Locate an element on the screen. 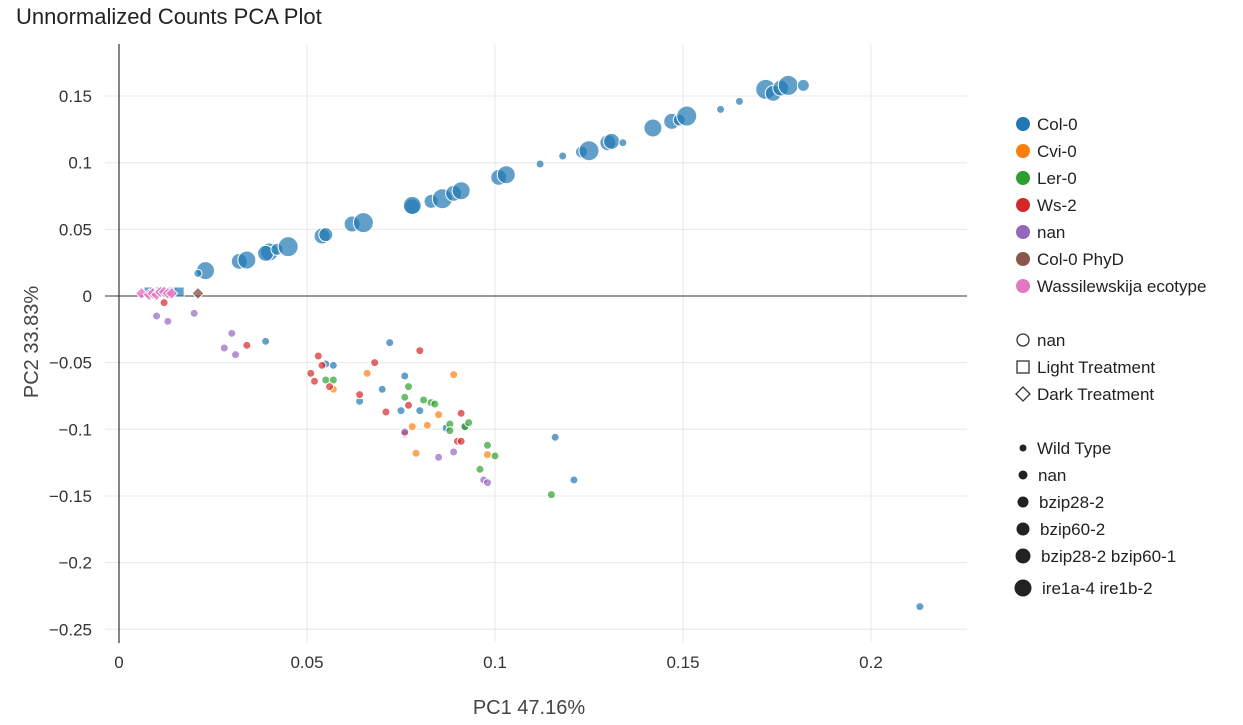 This screenshot has height=725, width=1243. legend-color-label: Col-0 is located at coordinates (1057, 124).